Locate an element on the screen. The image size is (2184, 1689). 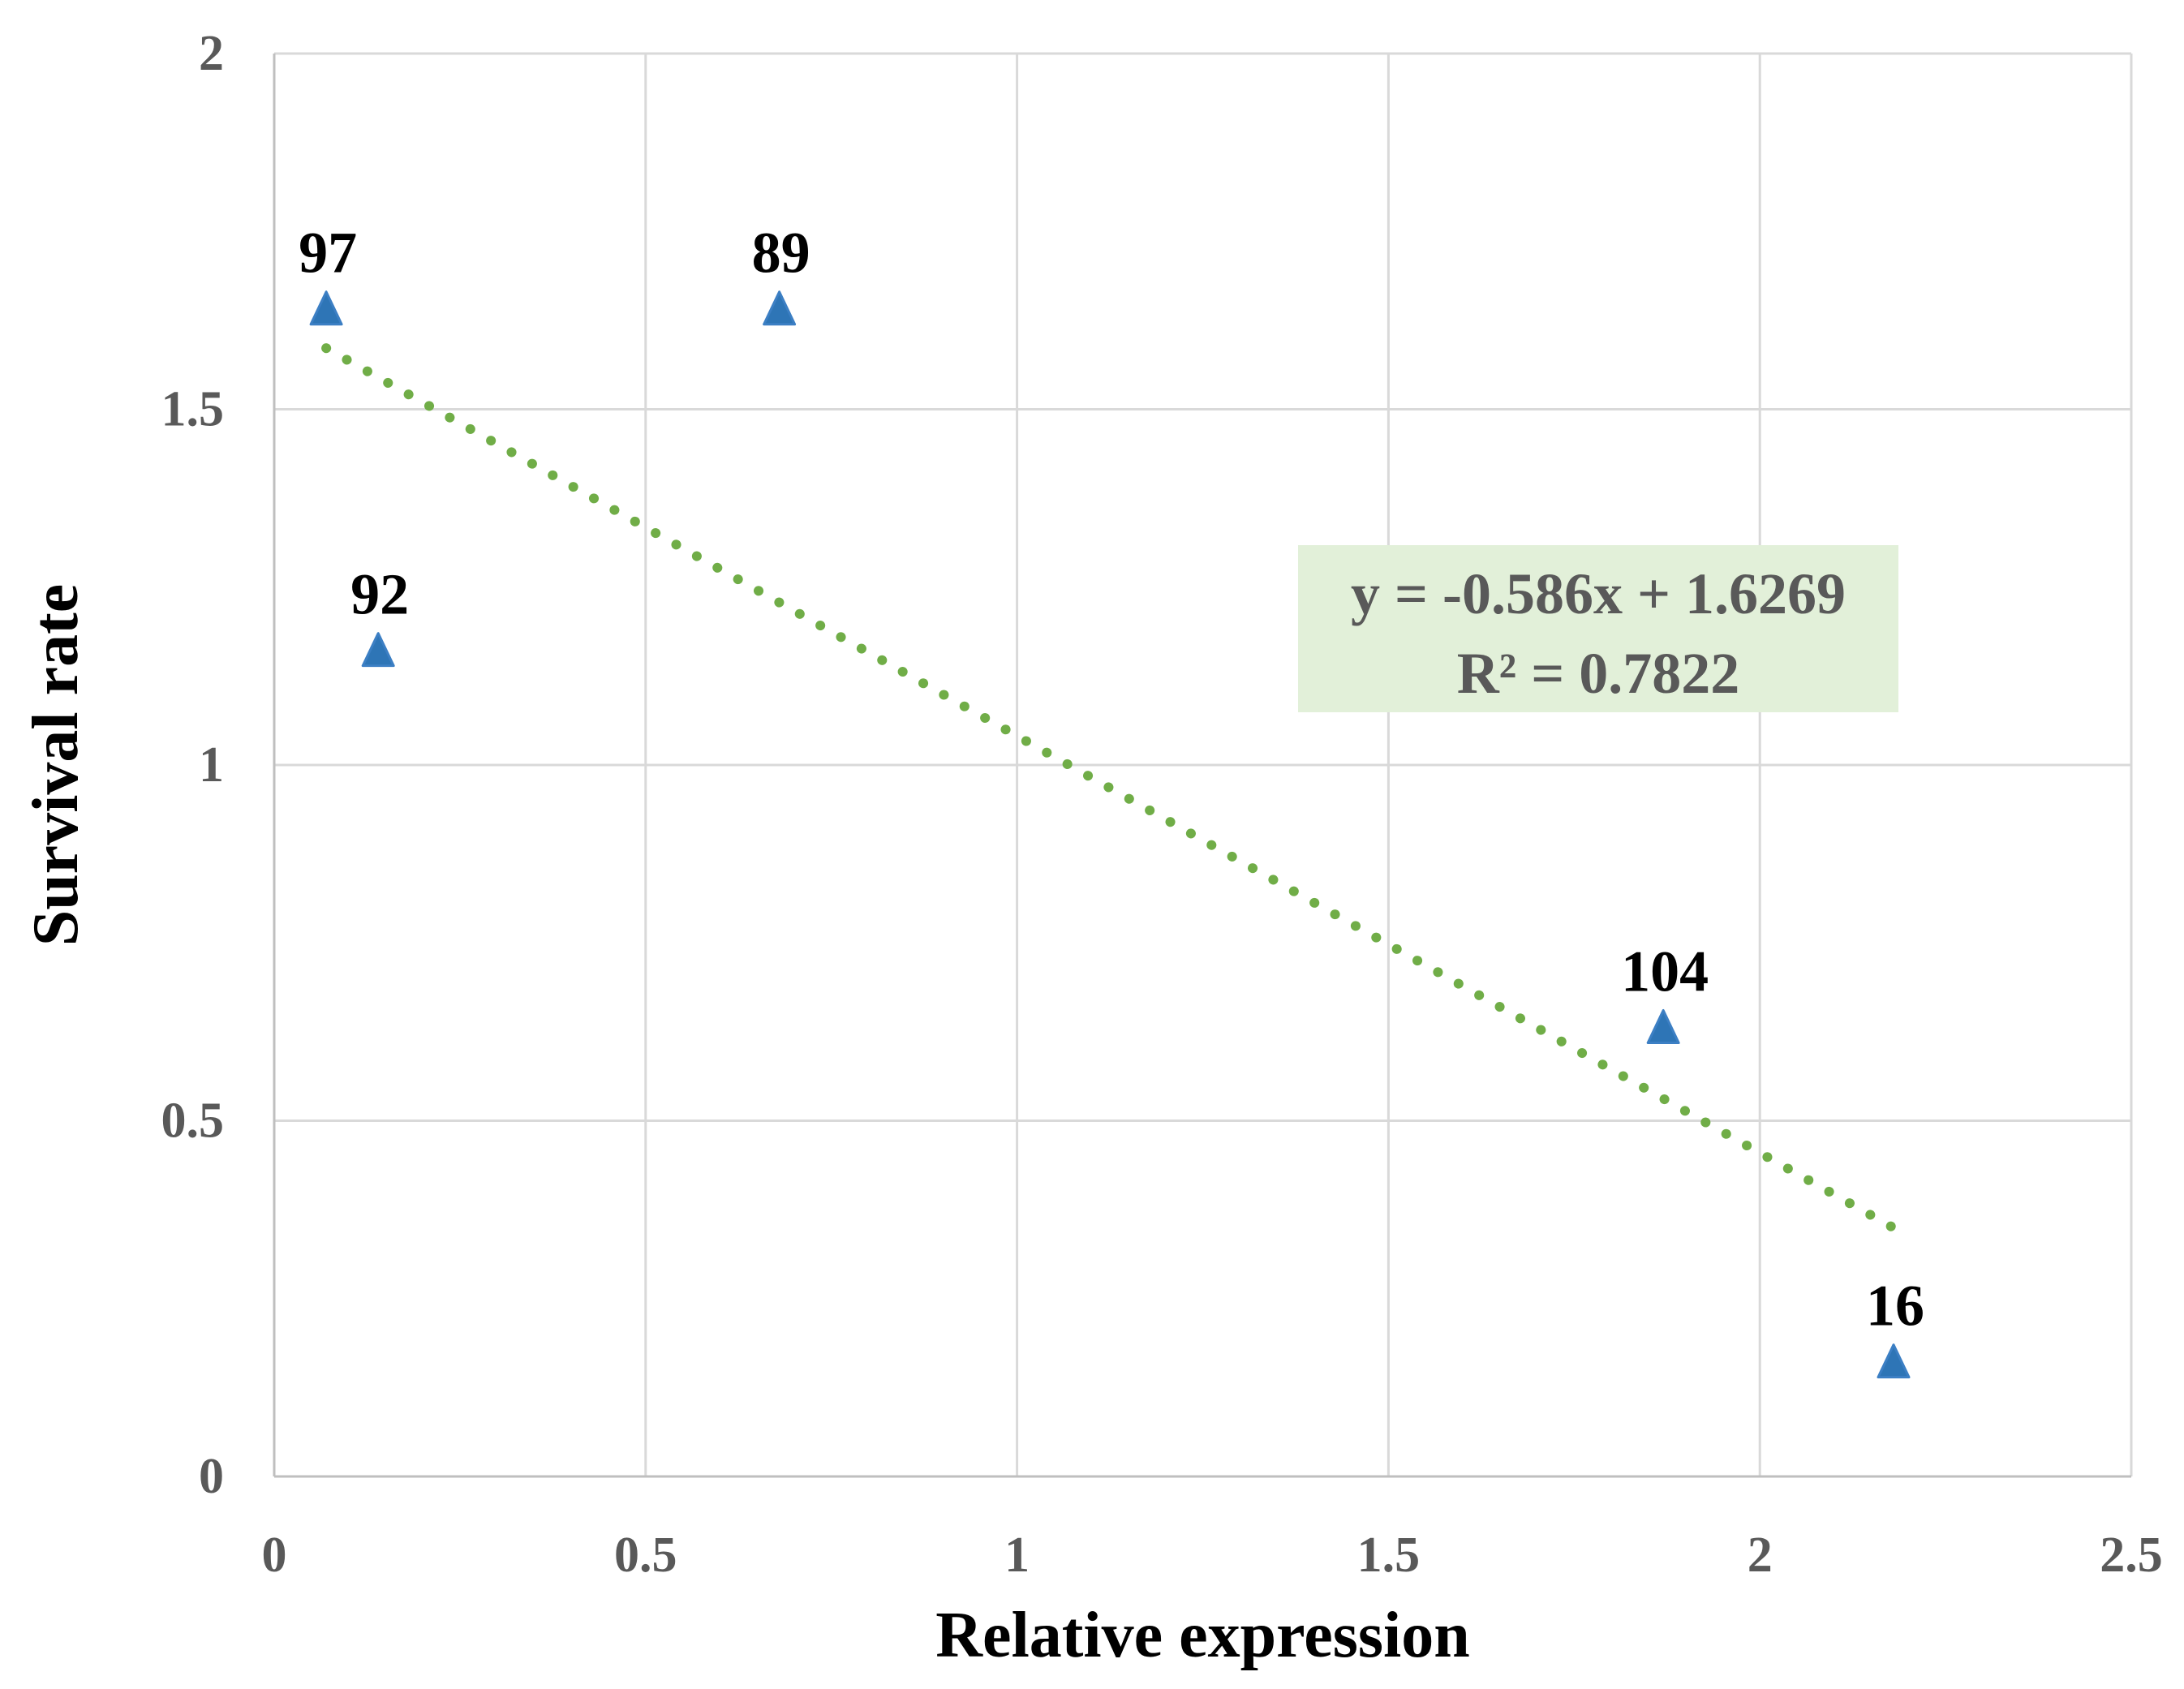
x-tick-label: 0 is located at coordinates (275, 1555).